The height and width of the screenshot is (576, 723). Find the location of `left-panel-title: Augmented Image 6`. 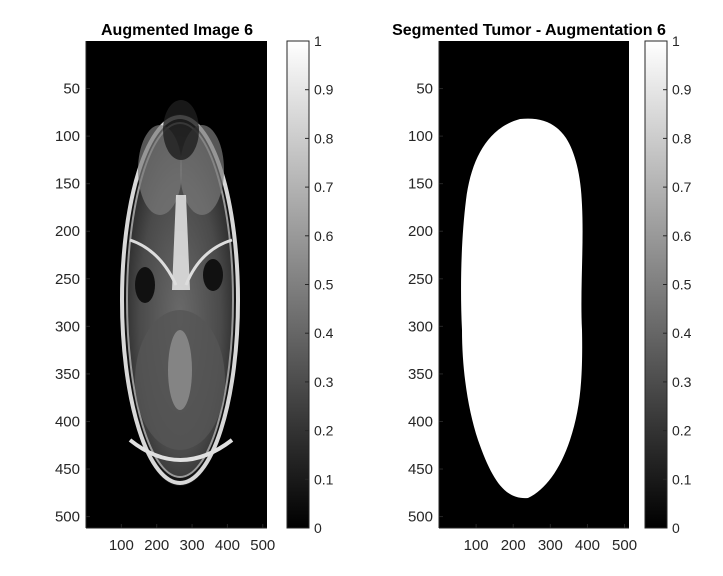

left-panel-title: Augmented Image 6 is located at coordinates (177, 30).